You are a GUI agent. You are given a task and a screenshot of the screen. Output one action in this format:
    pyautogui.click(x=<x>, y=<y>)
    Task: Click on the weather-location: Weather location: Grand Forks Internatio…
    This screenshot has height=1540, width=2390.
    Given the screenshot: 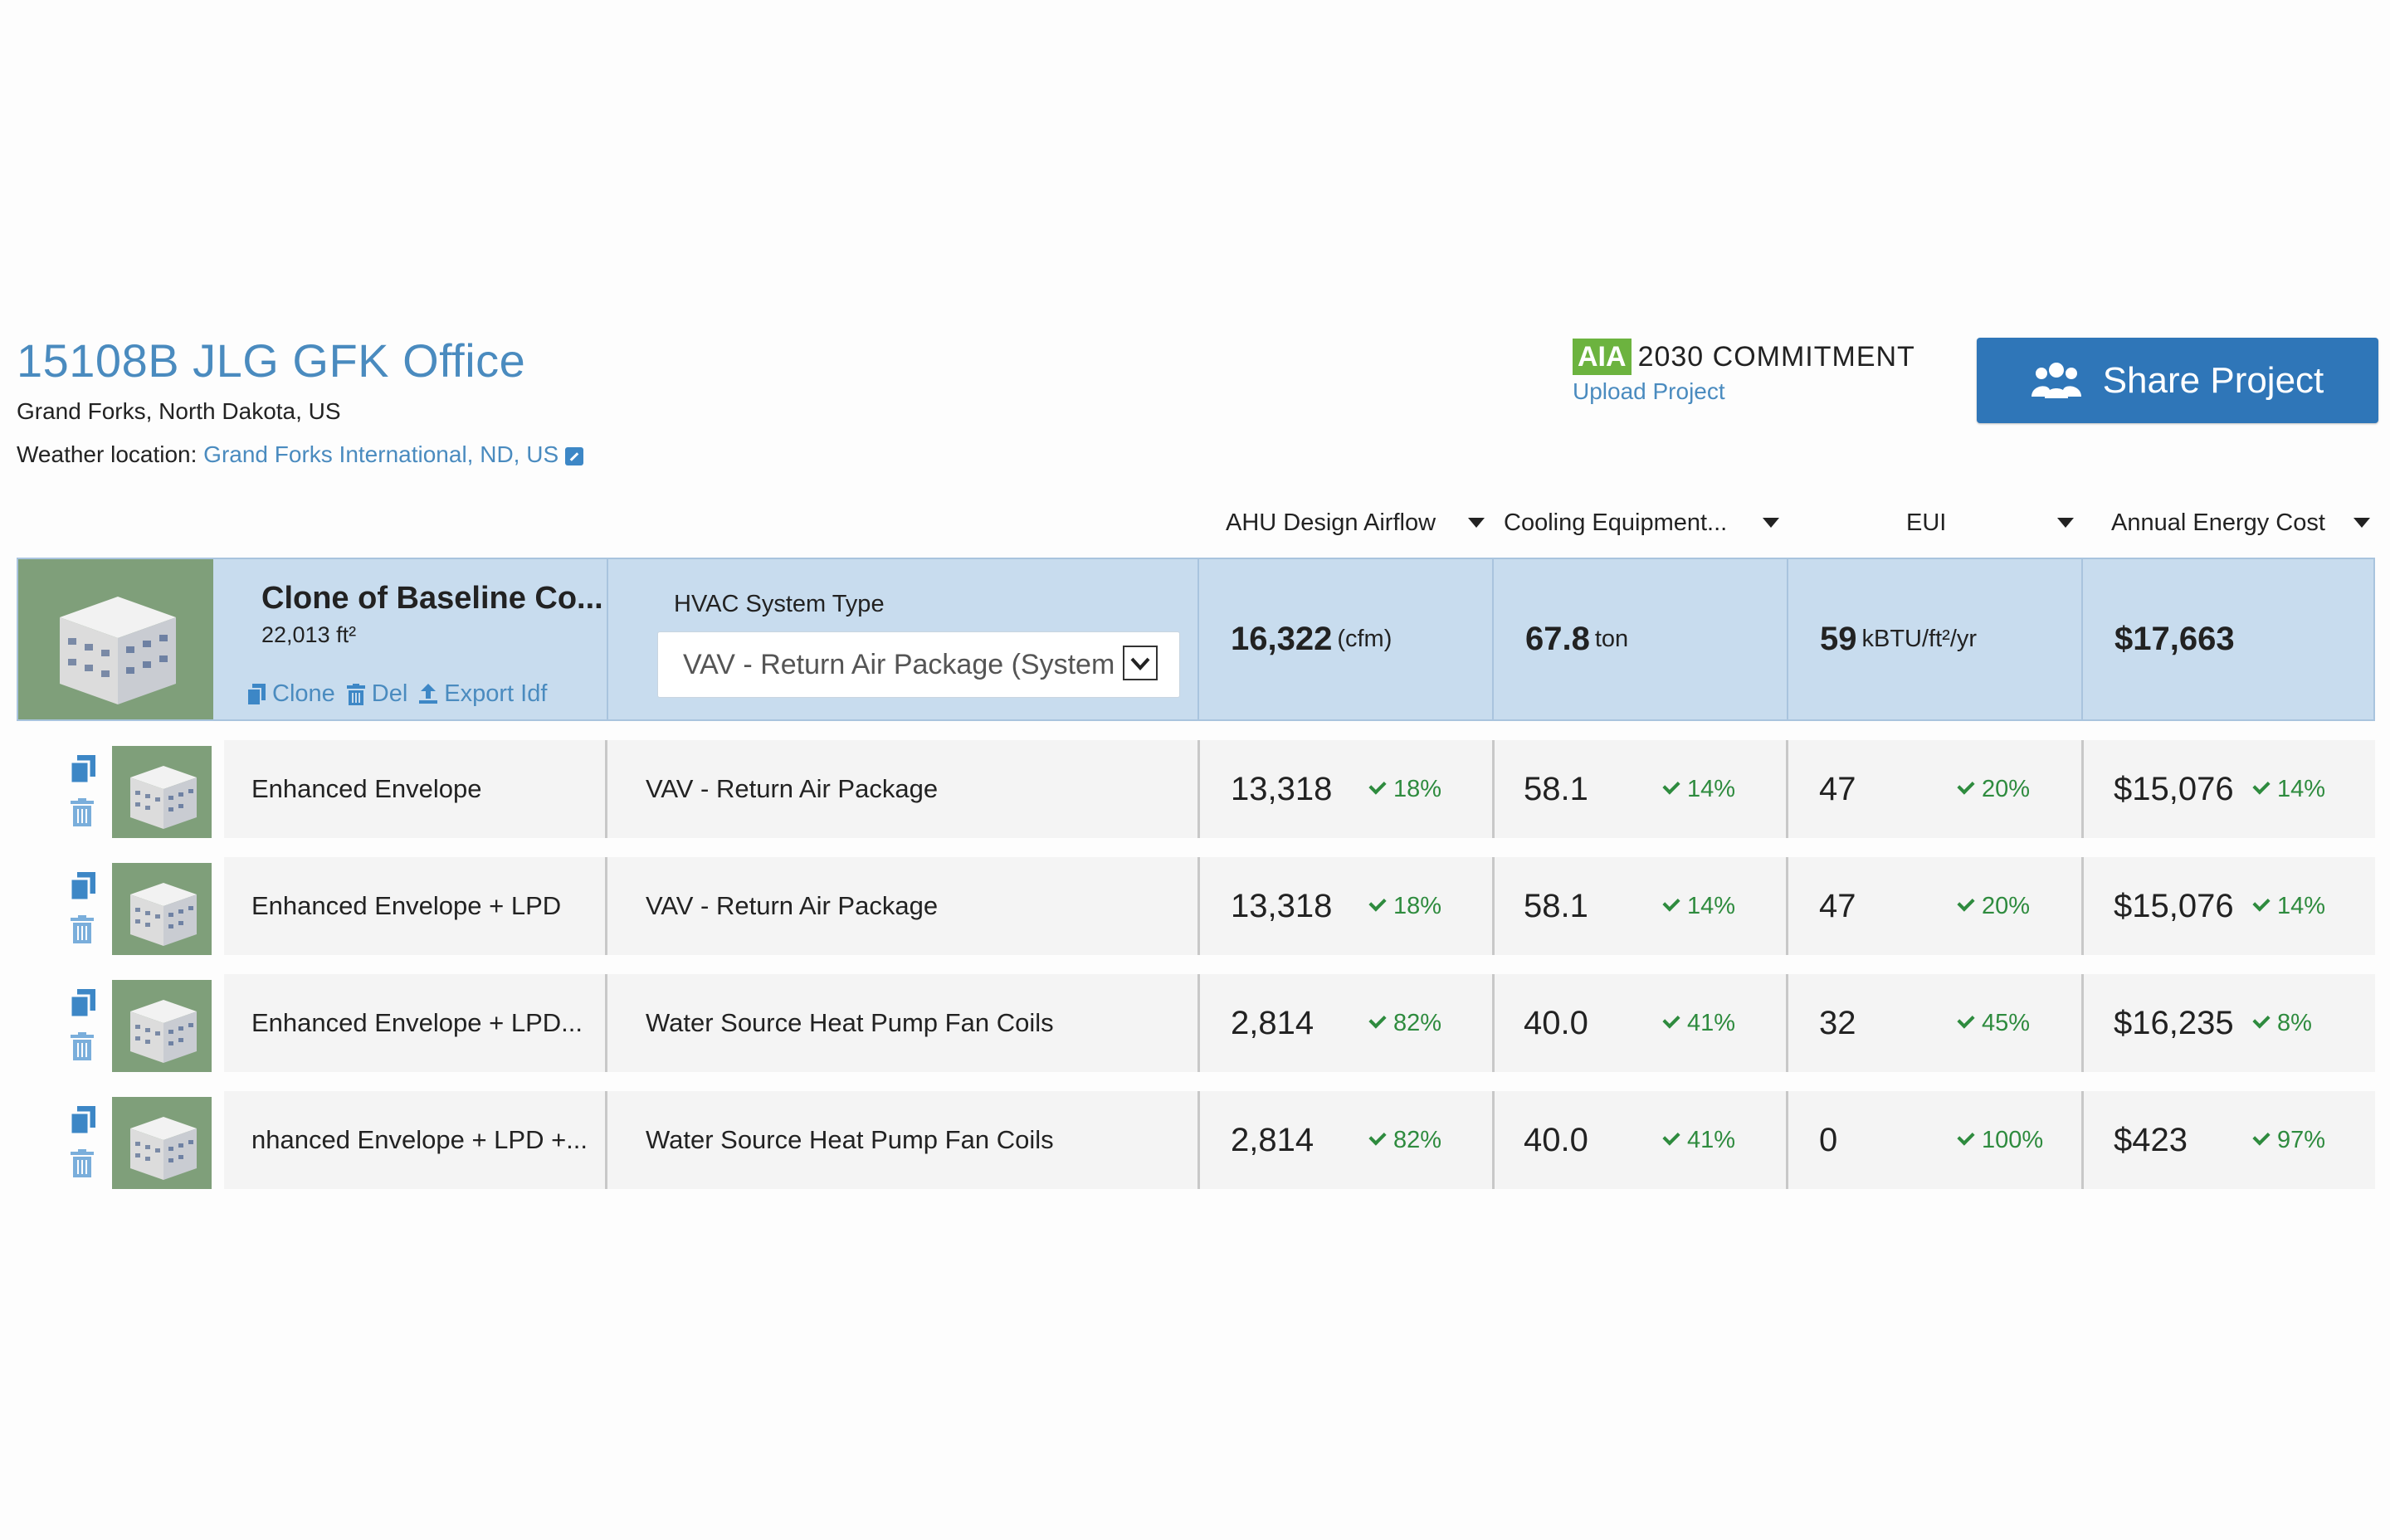 What is the action you would take?
    pyautogui.click(x=300, y=454)
    